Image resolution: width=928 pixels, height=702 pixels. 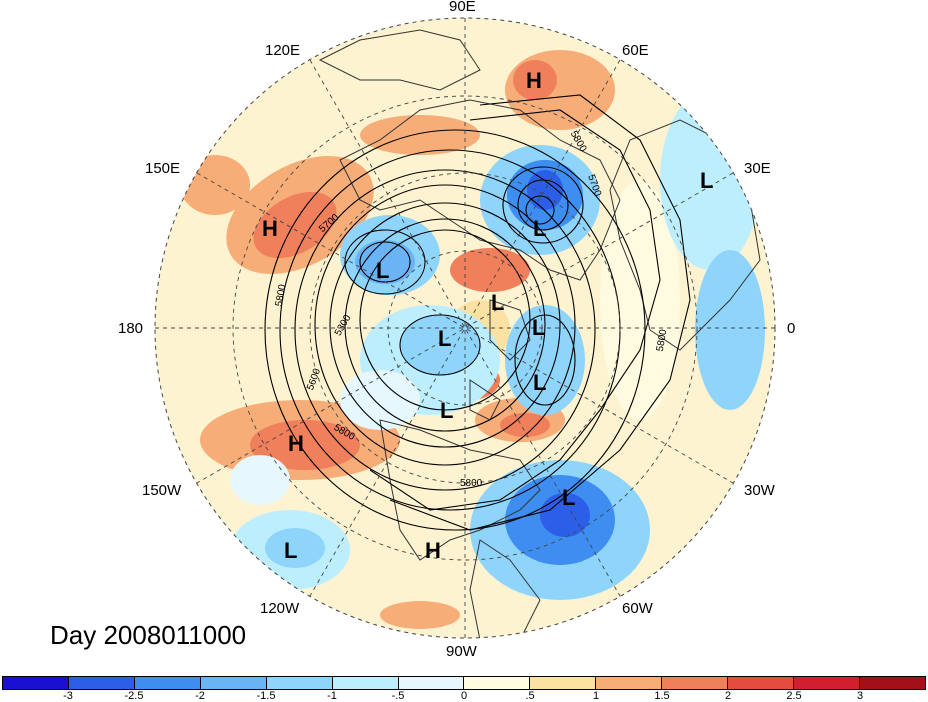 I want to click on contour-label: 5800, so click(x=471, y=483).